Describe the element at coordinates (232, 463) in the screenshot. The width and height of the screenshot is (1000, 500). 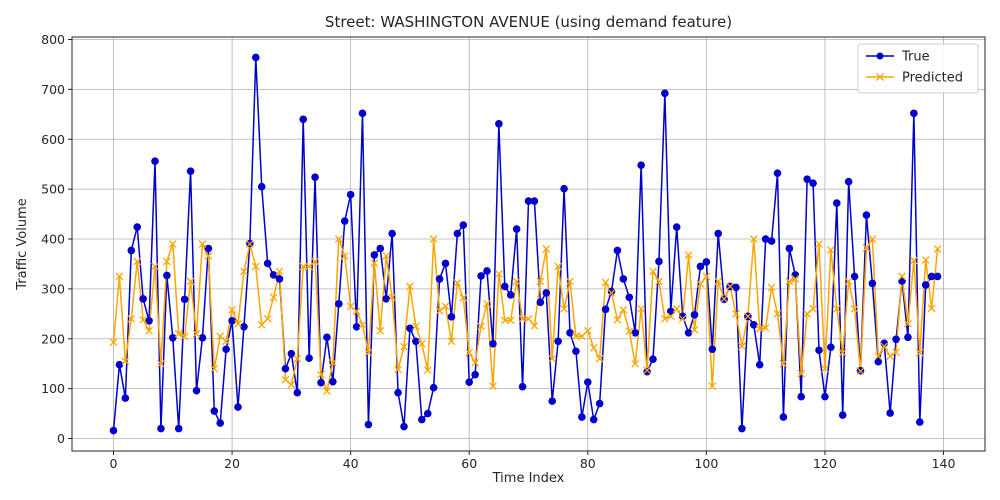
I see `x-tick-label: 20` at that location.